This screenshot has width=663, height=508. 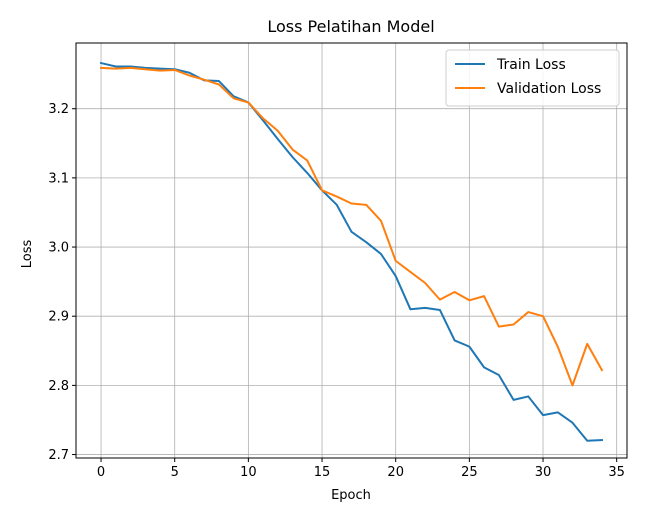 I want to click on x-tick-label: 15, so click(x=322, y=472).